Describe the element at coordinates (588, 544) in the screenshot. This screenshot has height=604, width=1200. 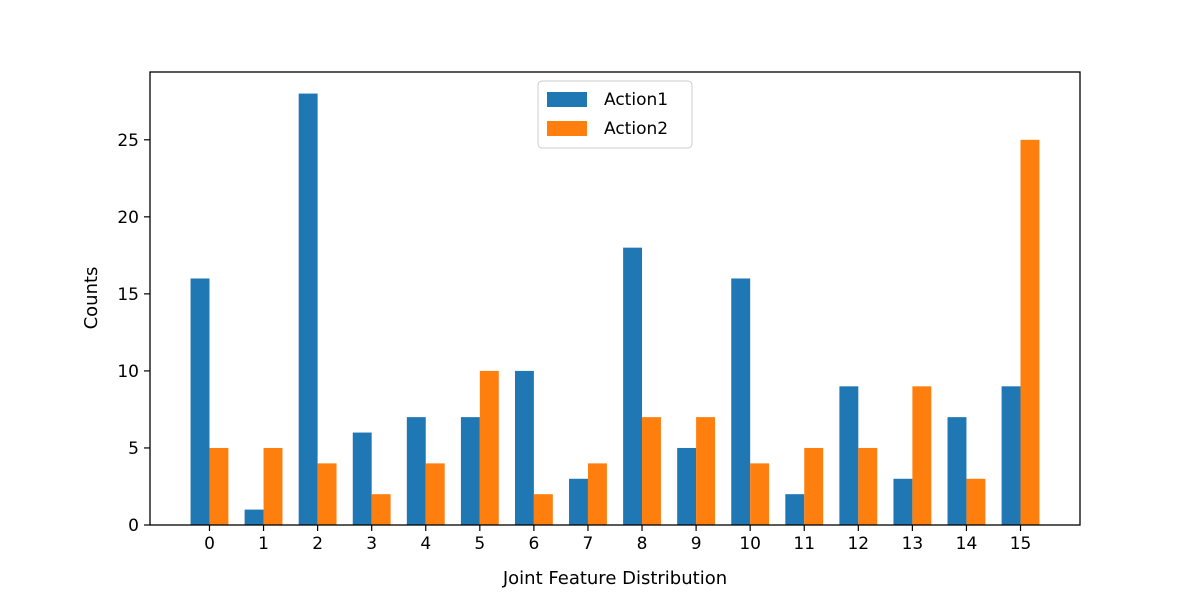
I see `x-tick-label: 7` at that location.